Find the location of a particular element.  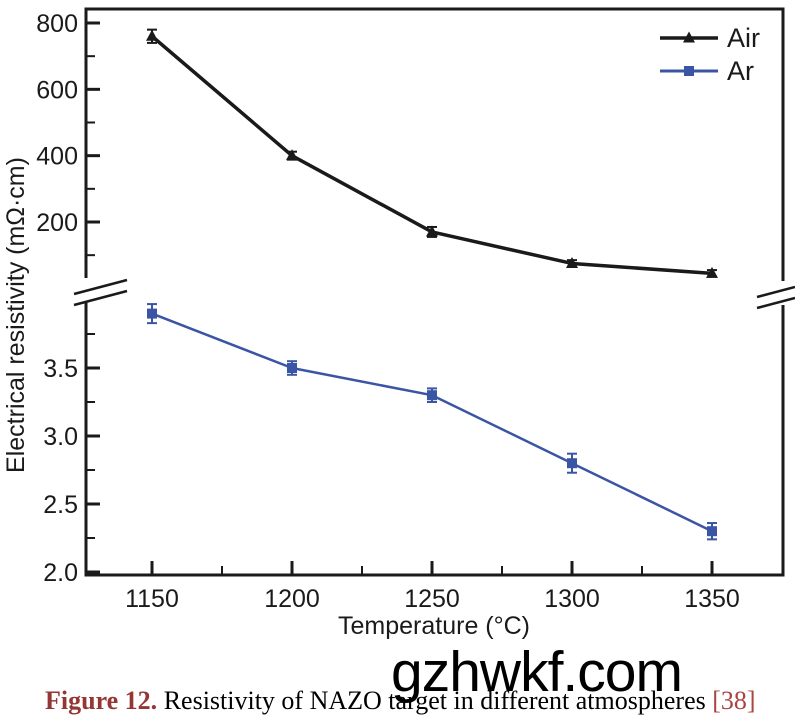

x-axis-title: Temperature (°C) is located at coordinates (434, 626).